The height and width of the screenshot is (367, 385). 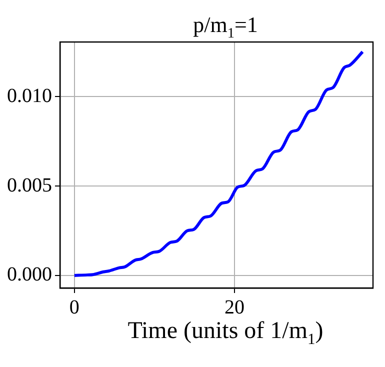 What do you see at coordinates (74, 307) in the screenshot?
I see `x-tick-label: 0` at bounding box center [74, 307].